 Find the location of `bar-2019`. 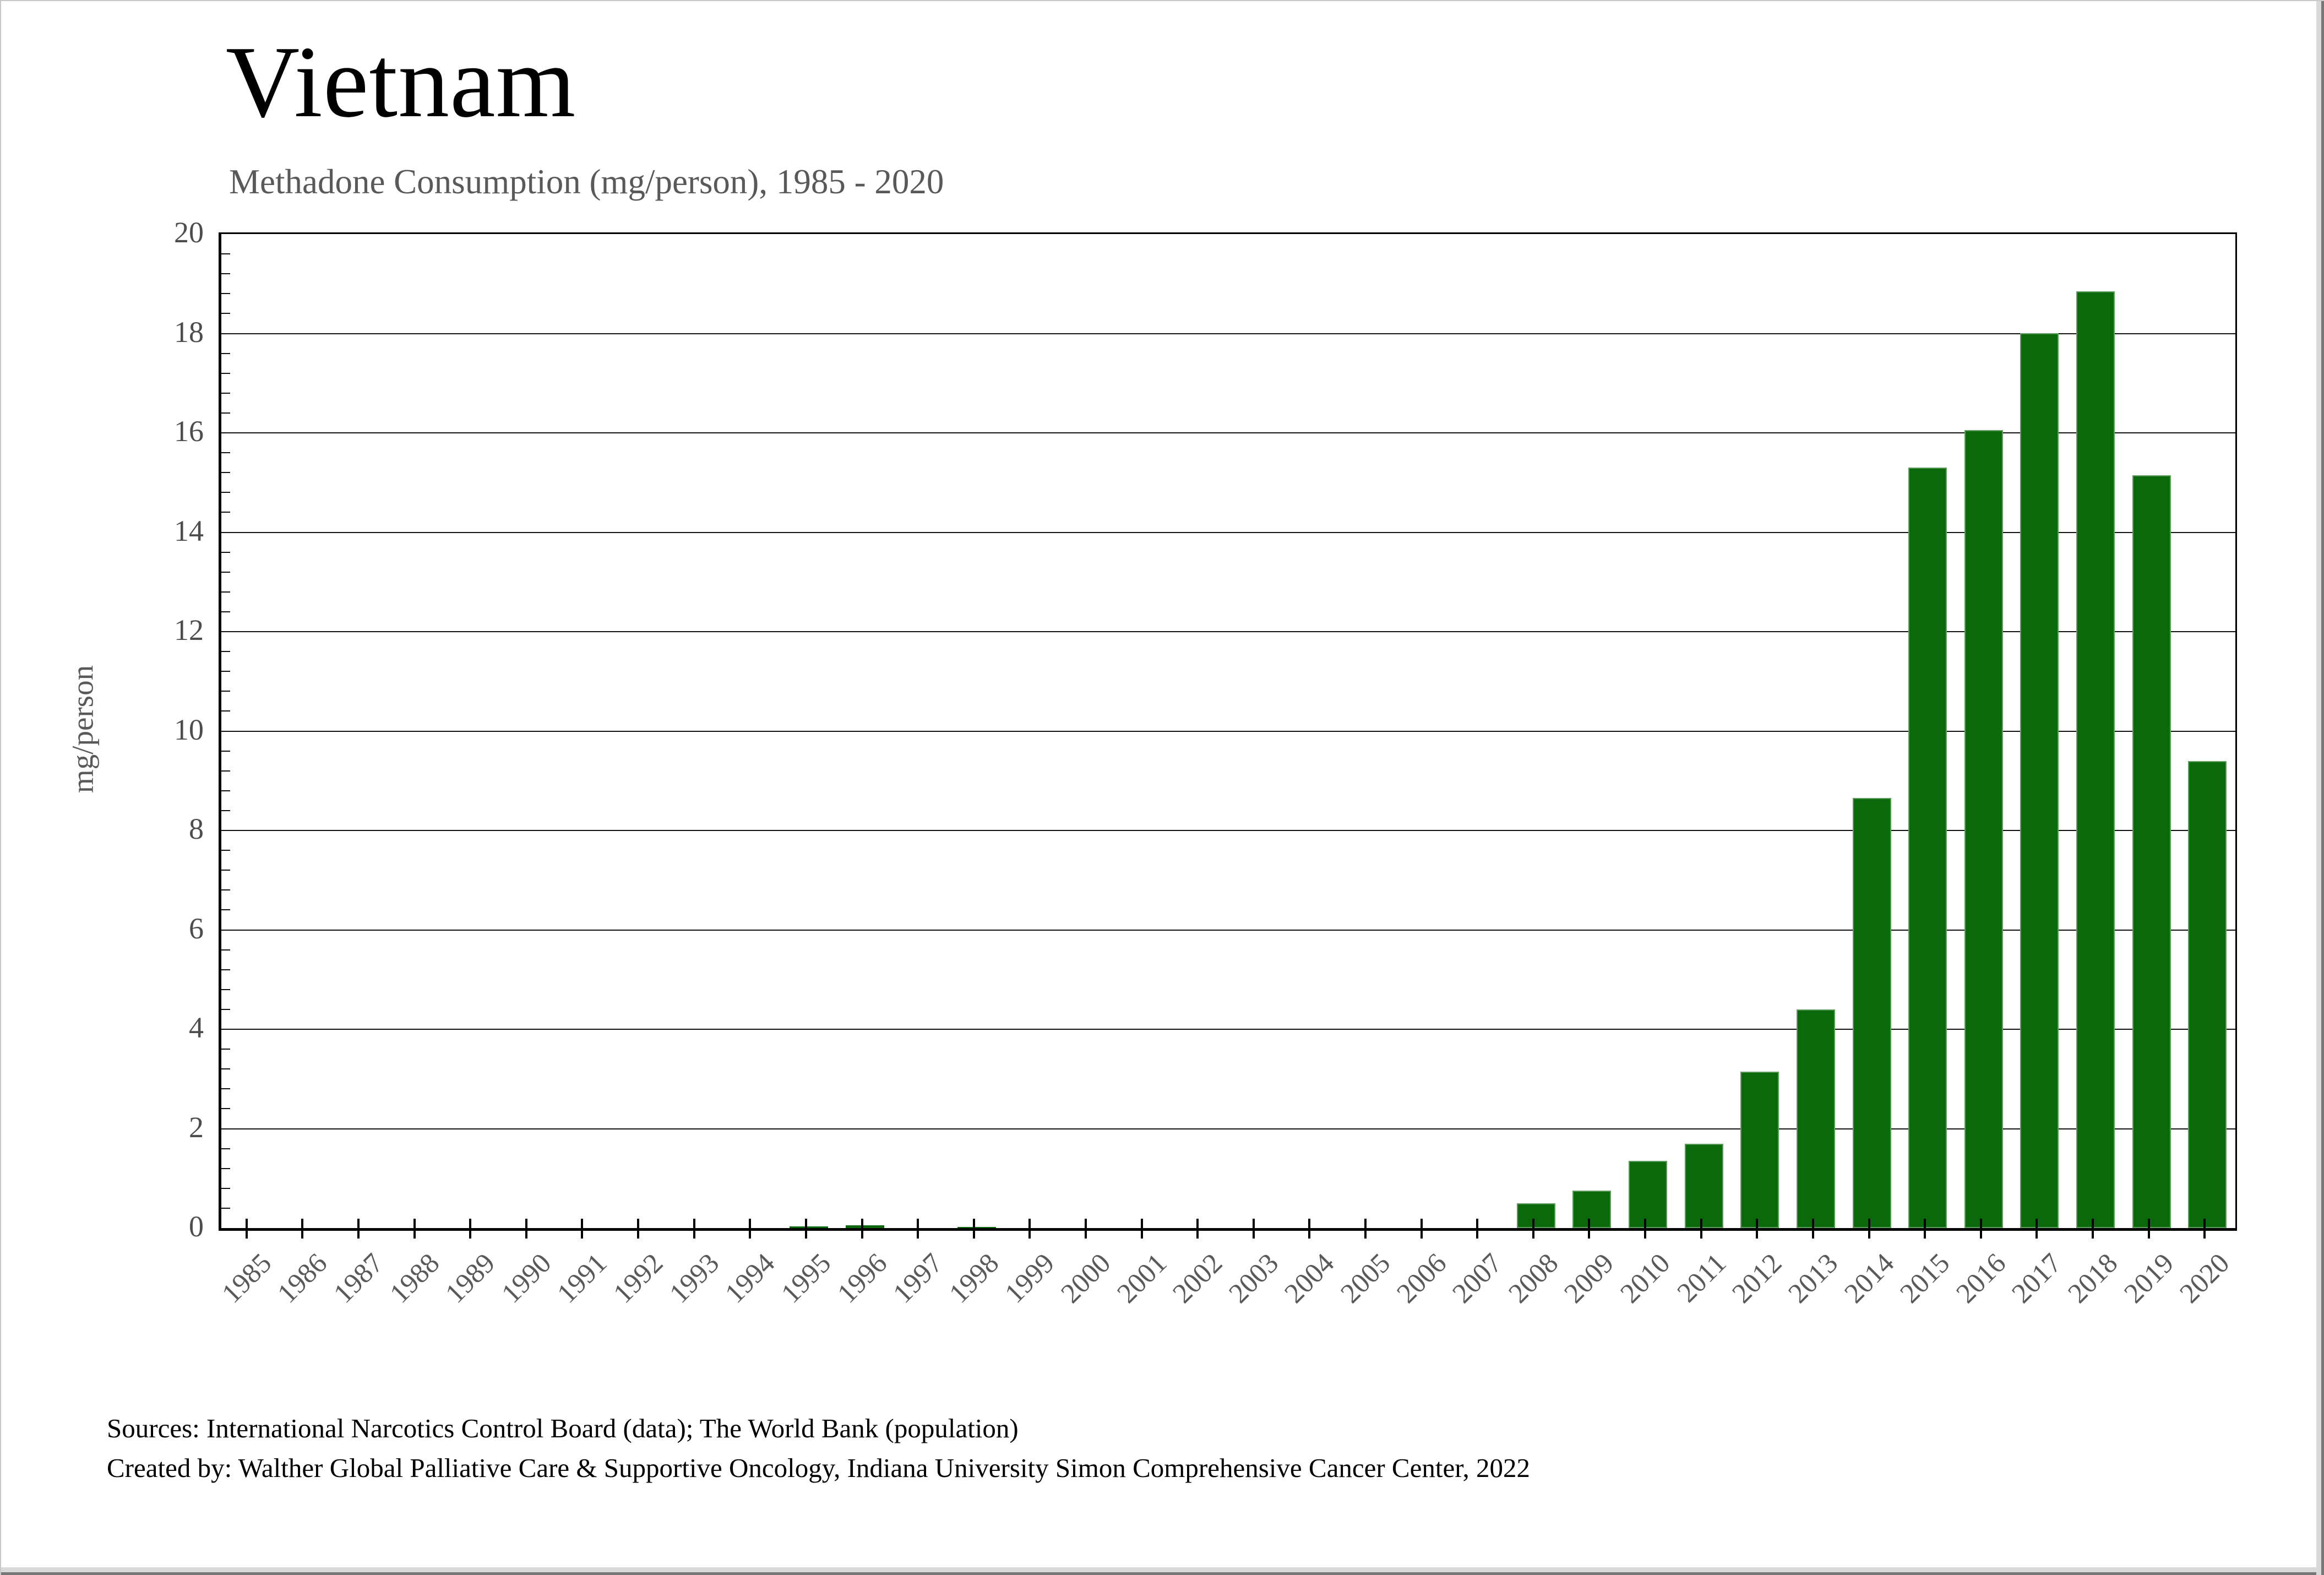

bar-2019 is located at coordinates (2151, 852).